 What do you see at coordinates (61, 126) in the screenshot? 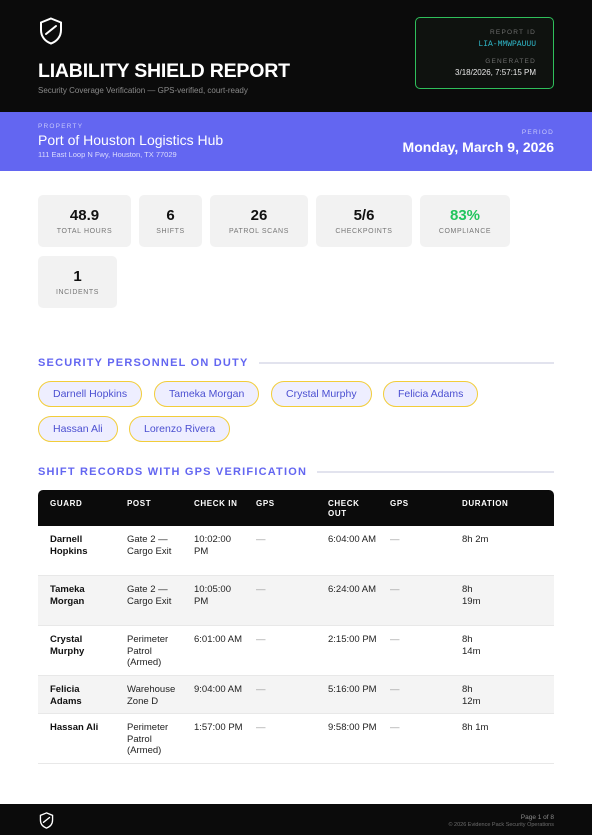
I see `property-label: PROPERTY` at bounding box center [61, 126].